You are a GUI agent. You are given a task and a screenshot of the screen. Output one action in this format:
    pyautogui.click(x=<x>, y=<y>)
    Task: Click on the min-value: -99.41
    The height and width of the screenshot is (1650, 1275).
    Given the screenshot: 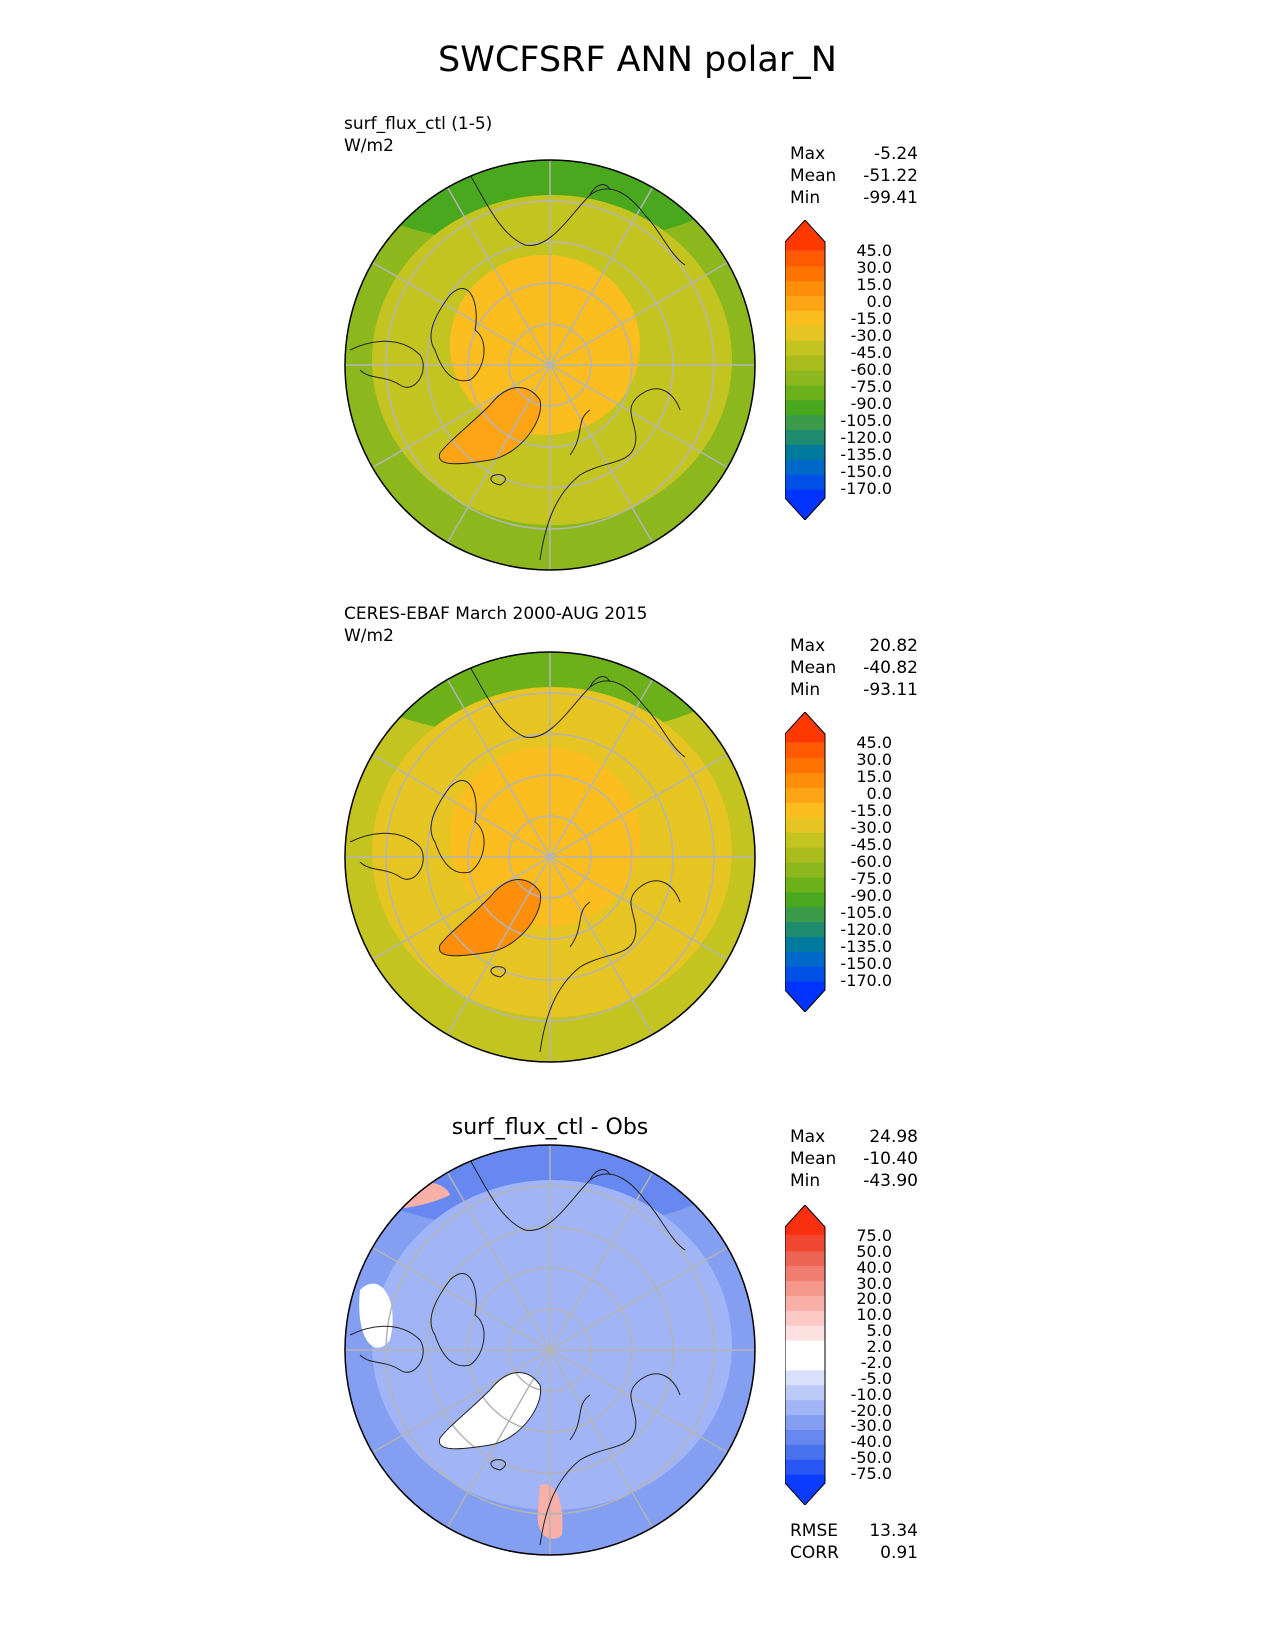 What is the action you would take?
    pyautogui.click(x=890, y=198)
    